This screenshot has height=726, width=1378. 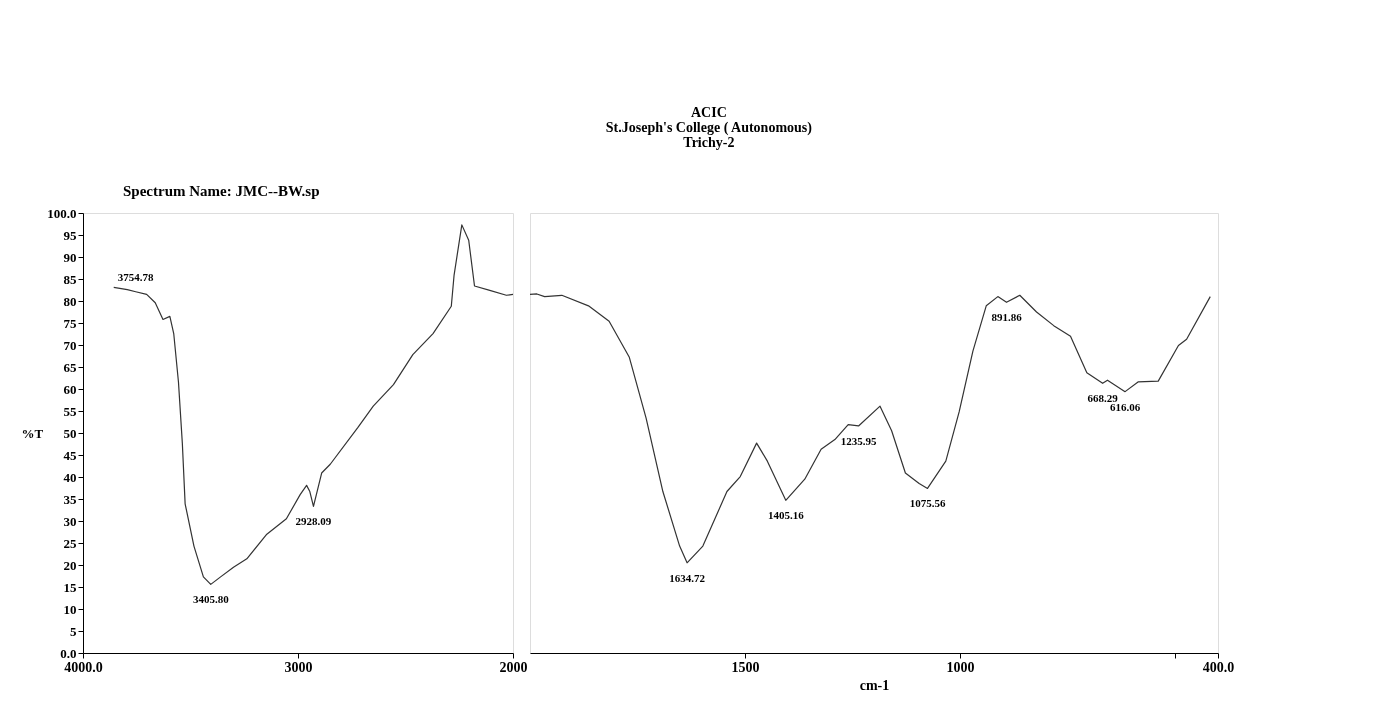 What do you see at coordinates (709, 127) in the screenshot?
I see `chart-title: ACIC St.Joseph's College ( Autonomous) Trichy-2` at bounding box center [709, 127].